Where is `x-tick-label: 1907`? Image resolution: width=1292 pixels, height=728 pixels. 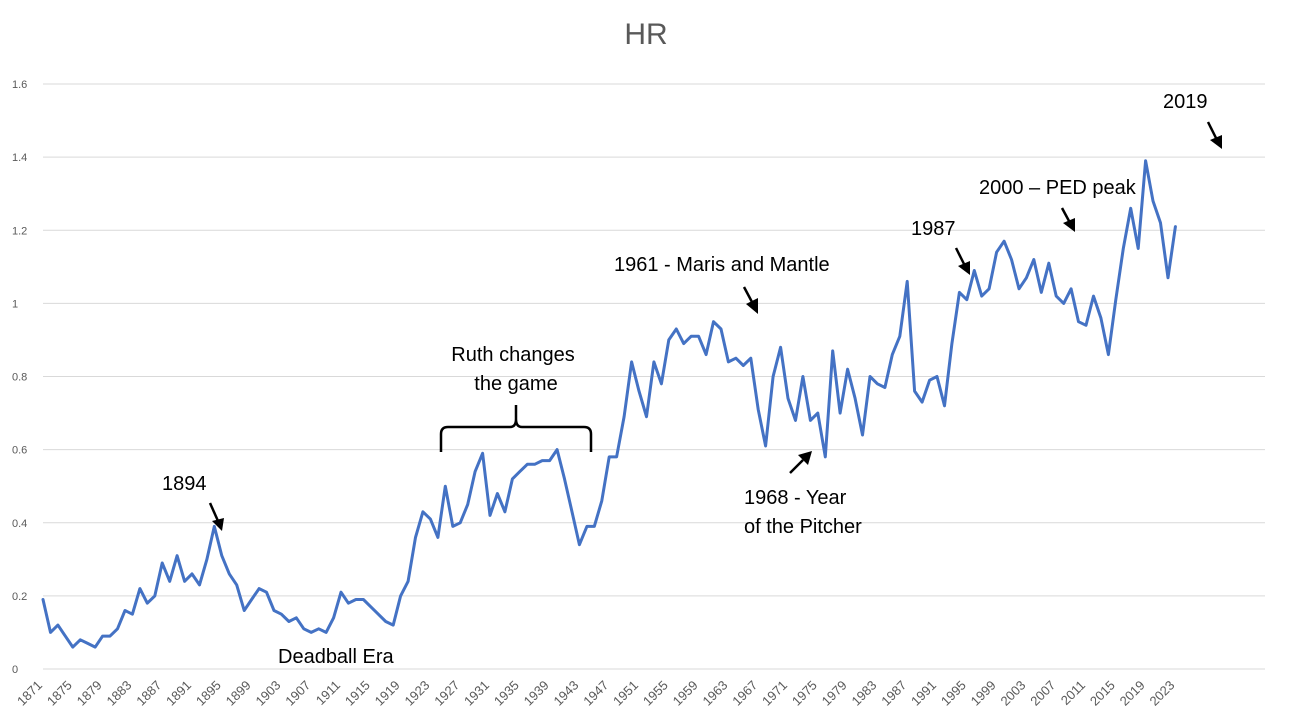
x-tick-label: 1907 is located at coordinates (297, 693).